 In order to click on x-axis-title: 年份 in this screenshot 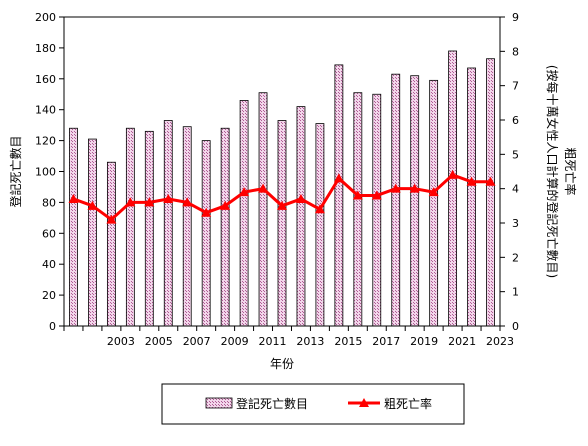, I will do `click(282, 364)`.